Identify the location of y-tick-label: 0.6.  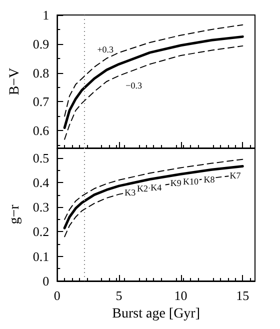
(41, 130).